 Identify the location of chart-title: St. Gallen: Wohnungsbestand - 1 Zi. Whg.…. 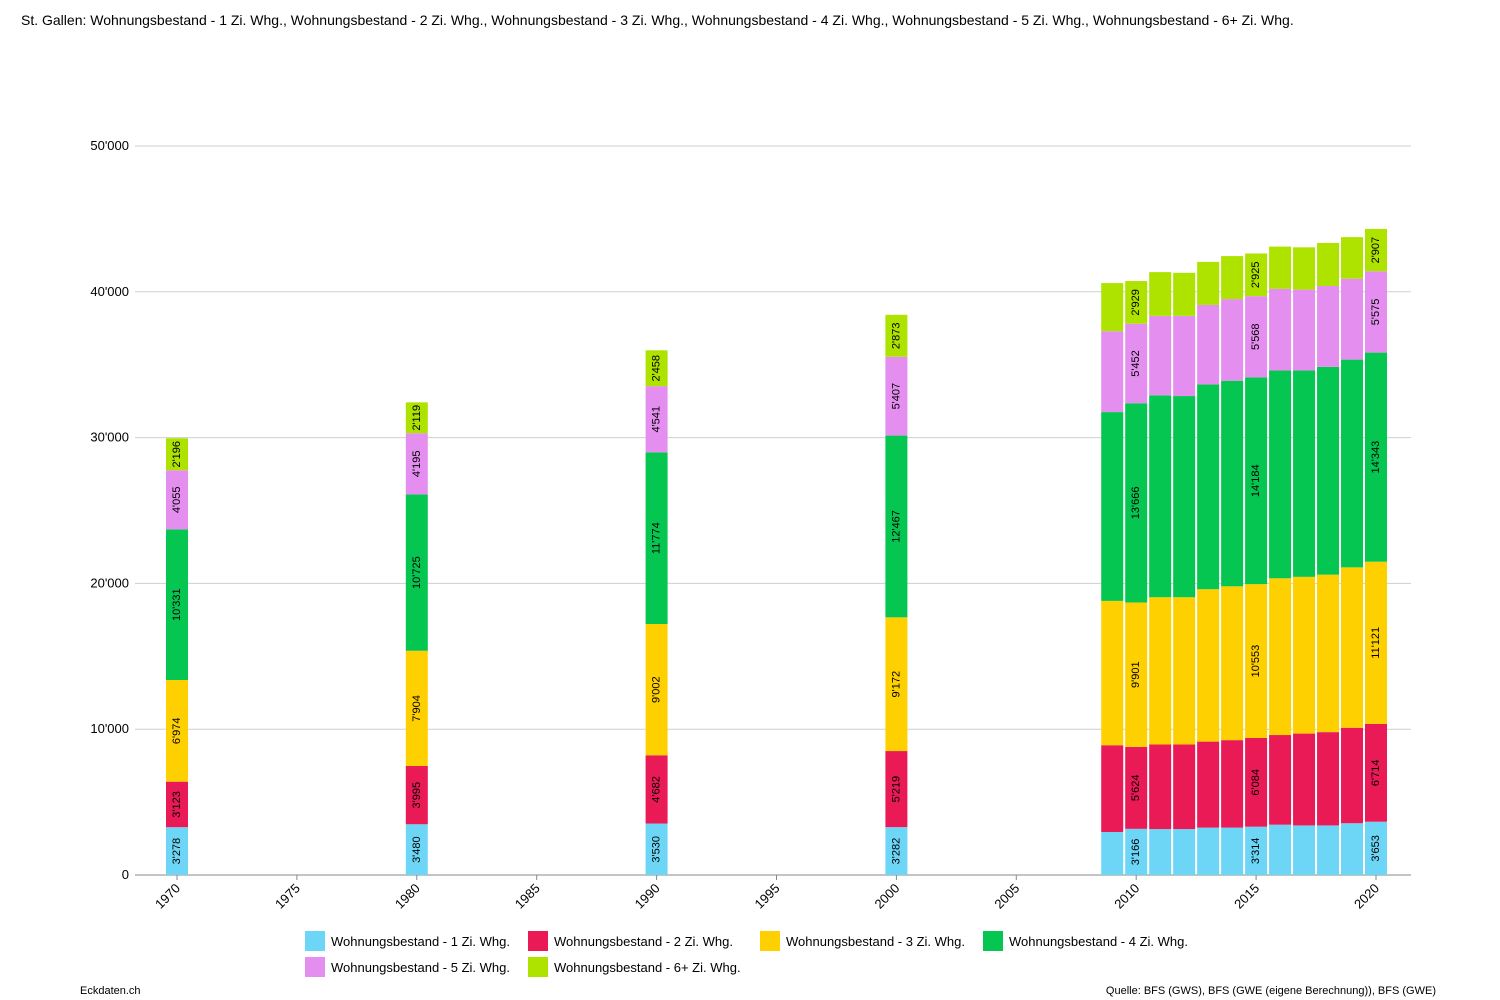
(657, 20).